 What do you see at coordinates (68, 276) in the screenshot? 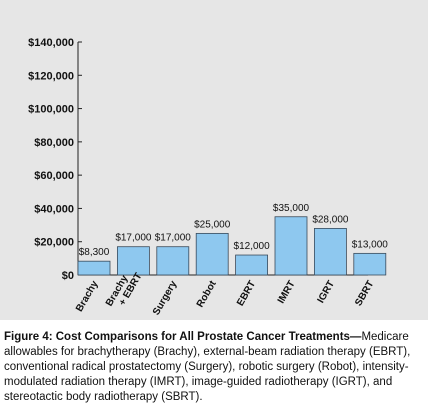
I see `y-tick-label: $0` at bounding box center [68, 276].